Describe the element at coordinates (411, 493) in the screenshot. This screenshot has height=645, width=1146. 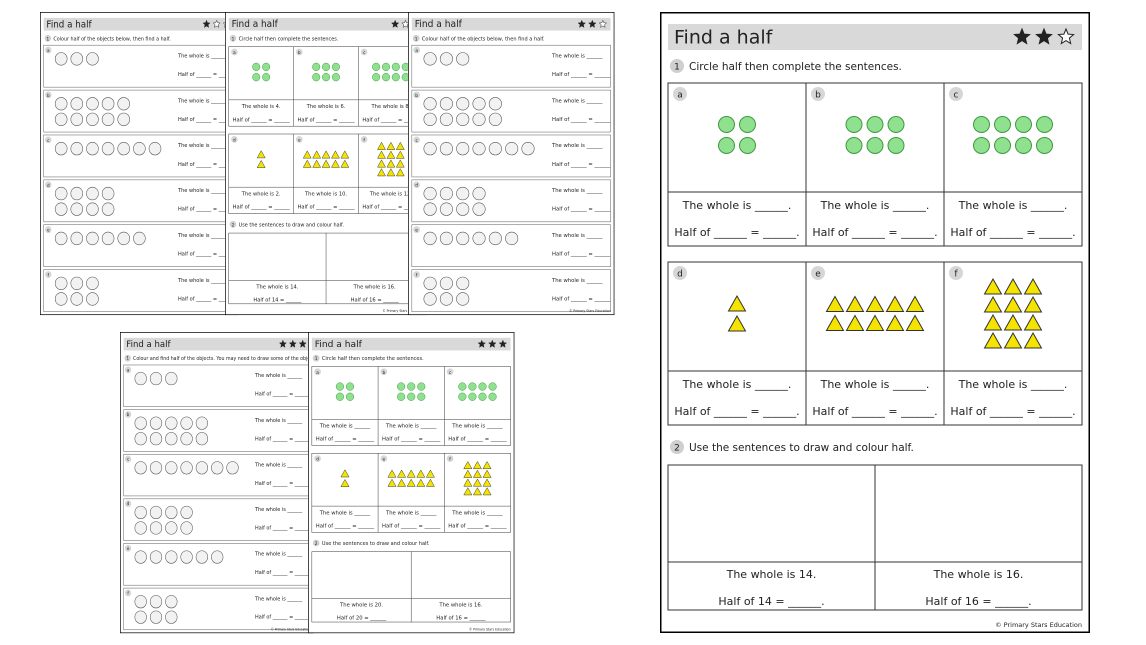
I see `question-grid-row` at that location.